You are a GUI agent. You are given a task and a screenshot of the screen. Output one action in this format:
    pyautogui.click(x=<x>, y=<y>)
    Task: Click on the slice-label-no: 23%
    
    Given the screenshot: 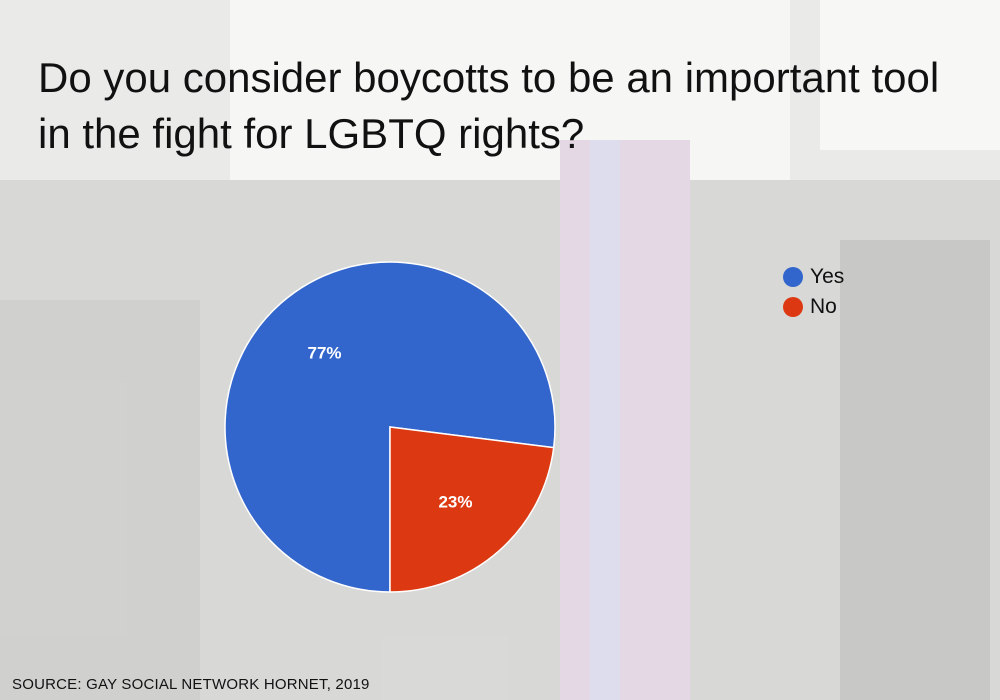 What is the action you would take?
    pyautogui.click(x=455, y=501)
    